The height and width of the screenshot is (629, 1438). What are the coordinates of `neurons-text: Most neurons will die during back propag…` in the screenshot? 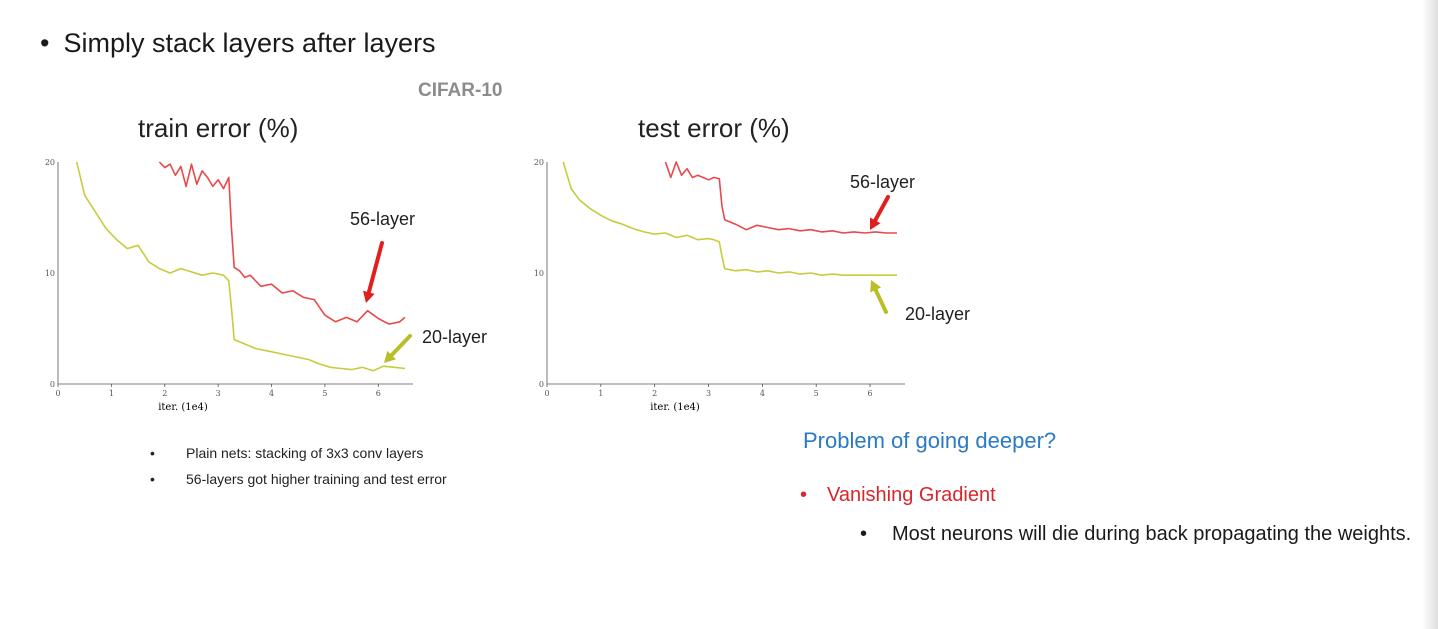 It's located at (1152, 534).